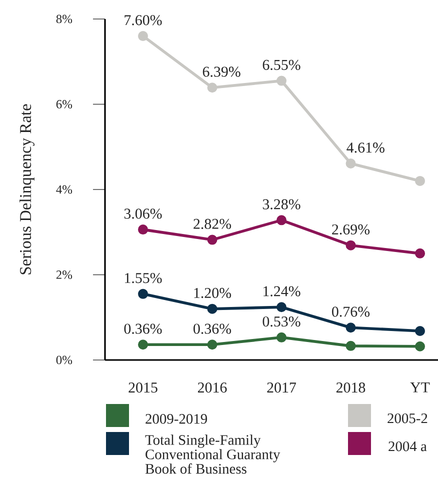 The height and width of the screenshot is (481, 438). I want to click on data-label: 1.24%, so click(282, 291).